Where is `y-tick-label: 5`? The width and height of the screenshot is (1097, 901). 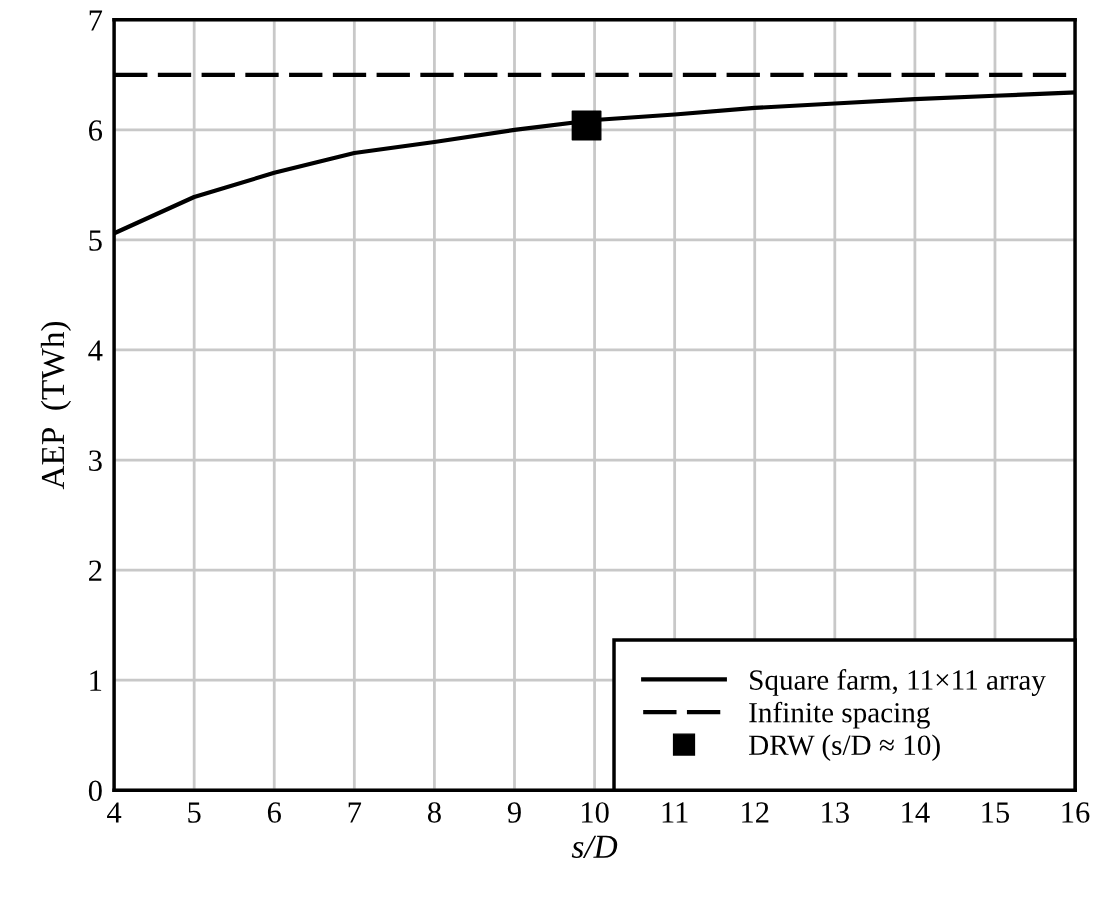 y-tick-label: 5 is located at coordinates (95, 240).